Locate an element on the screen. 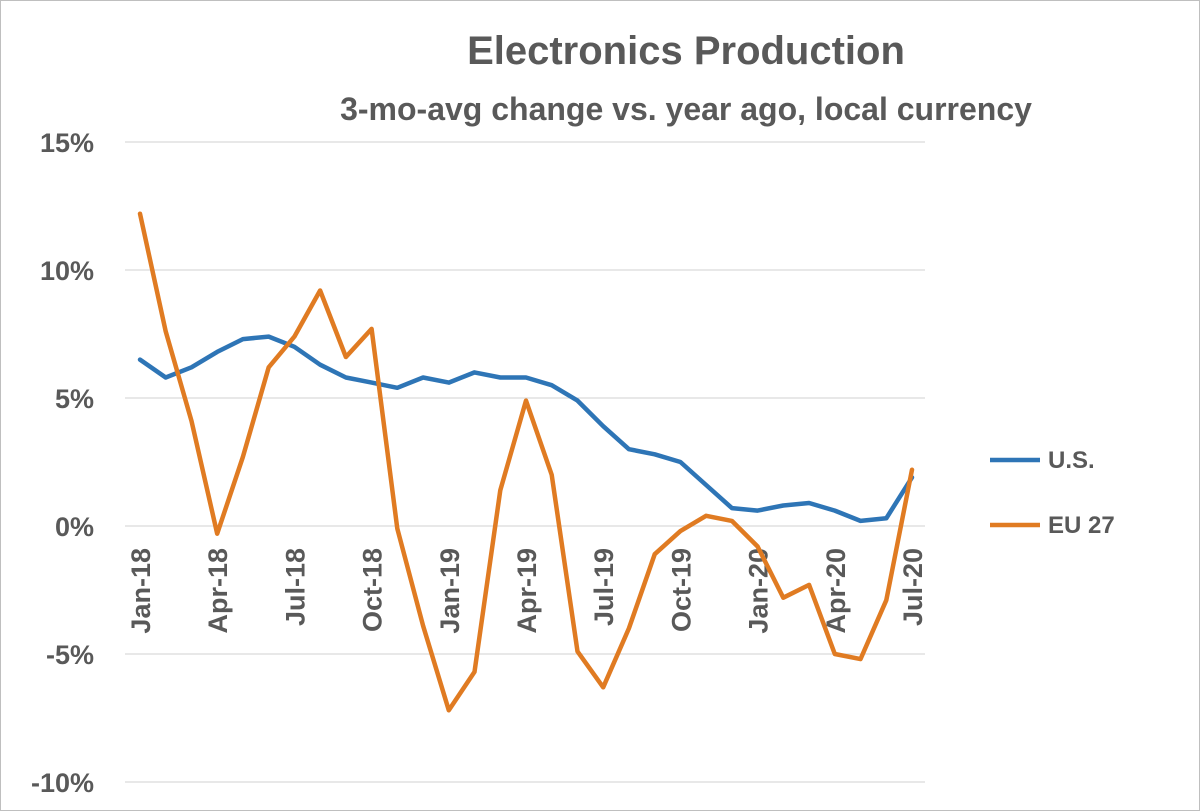 The height and width of the screenshot is (811, 1200). x-tick-label: Apr-19 is located at coordinates (527, 591).